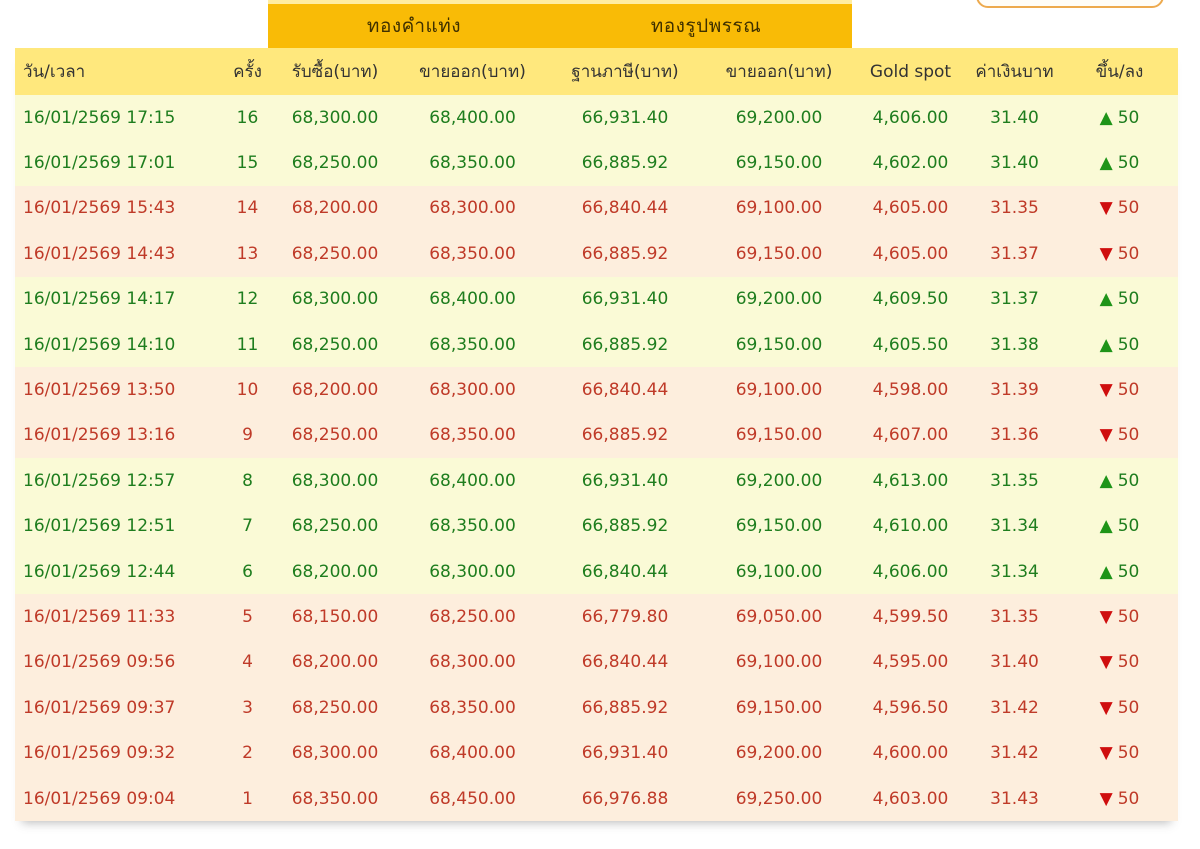 Image resolution: width=1200 pixels, height=849 pixels. What do you see at coordinates (247, 253) in the screenshot?
I see `cell-round: 13` at bounding box center [247, 253].